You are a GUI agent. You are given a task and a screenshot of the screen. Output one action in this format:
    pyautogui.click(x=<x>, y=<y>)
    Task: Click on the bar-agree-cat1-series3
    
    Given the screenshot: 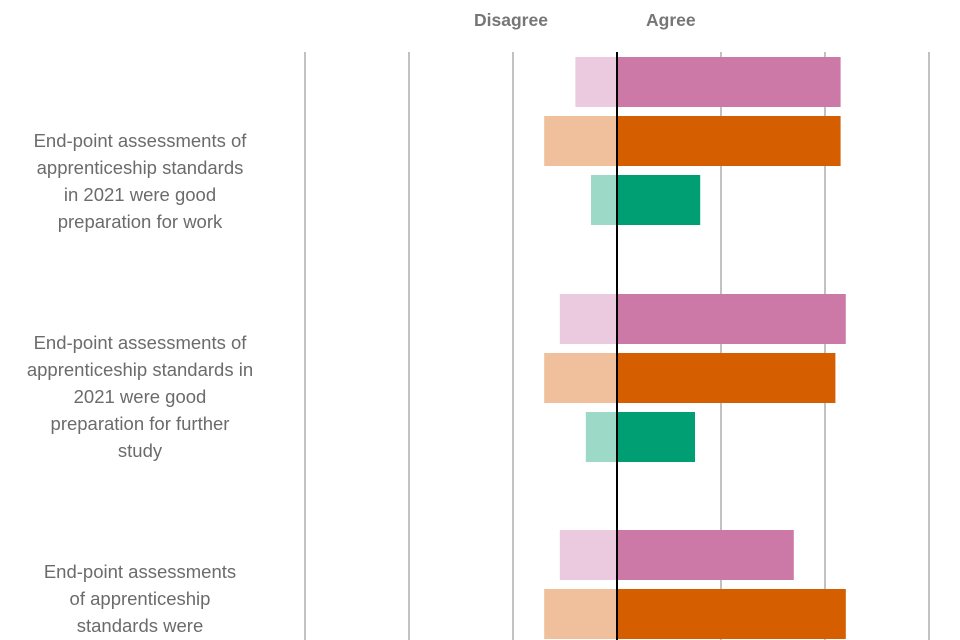 What is the action you would take?
    pyautogui.click(x=659, y=200)
    